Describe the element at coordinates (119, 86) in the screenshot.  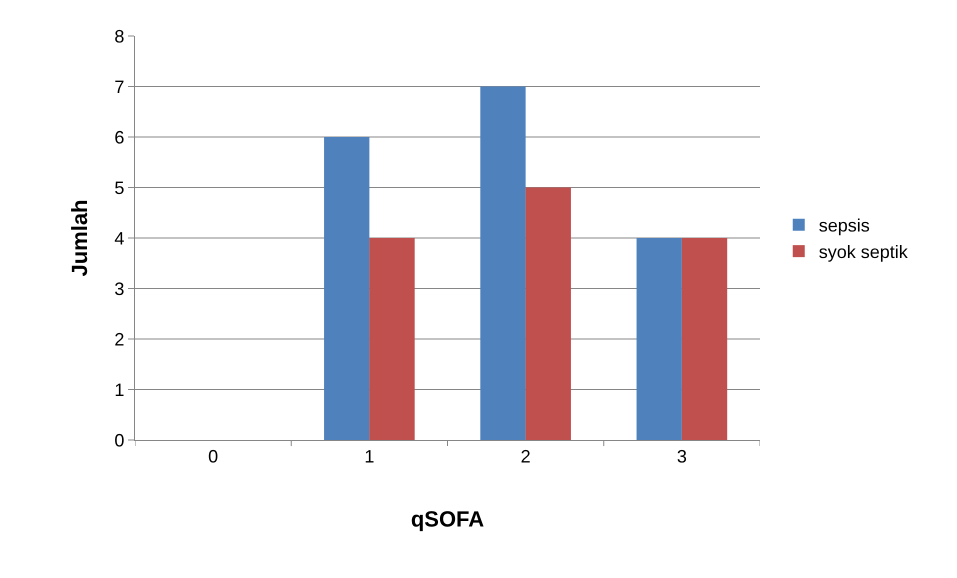
I see `y-tick-label: 7` at that location.